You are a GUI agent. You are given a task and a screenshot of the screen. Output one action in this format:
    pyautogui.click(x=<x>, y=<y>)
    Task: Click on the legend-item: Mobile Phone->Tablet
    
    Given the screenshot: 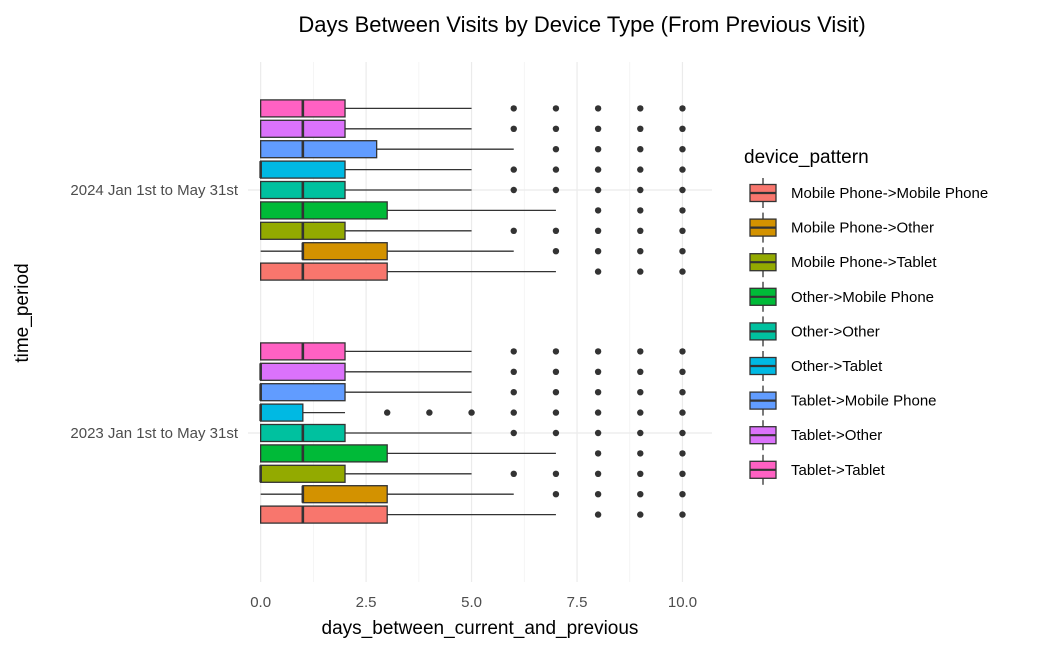 What is the action you would take?
    pyautogui.click(x=843, y=262)
    